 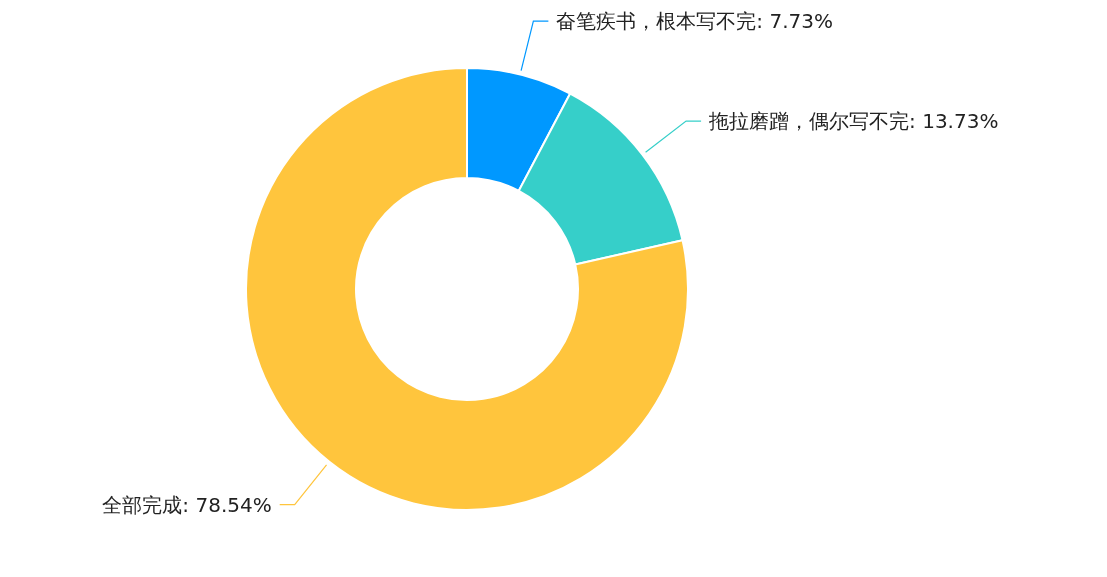 What do you see at coordinates (187, 504) in the screenshot?
I see `slice-label: 全部完成: 78.54%` at bounding box center [187, 504].